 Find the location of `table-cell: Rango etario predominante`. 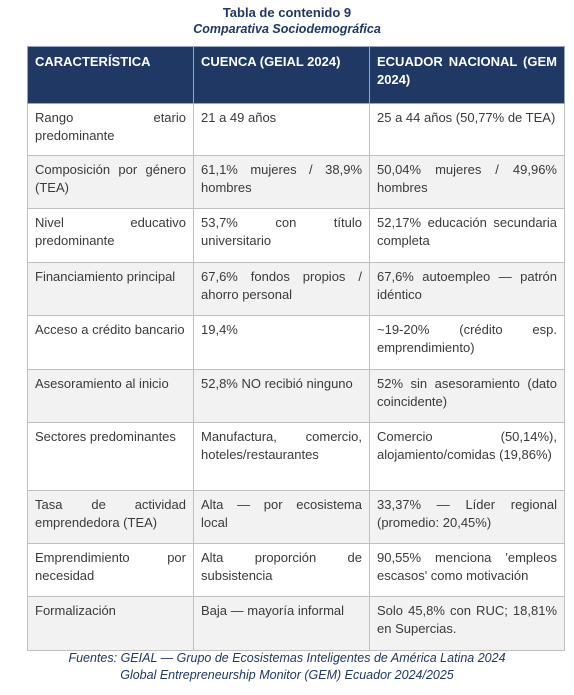

table-cell: Rango etario predominante is located at coordinates (110, 129).